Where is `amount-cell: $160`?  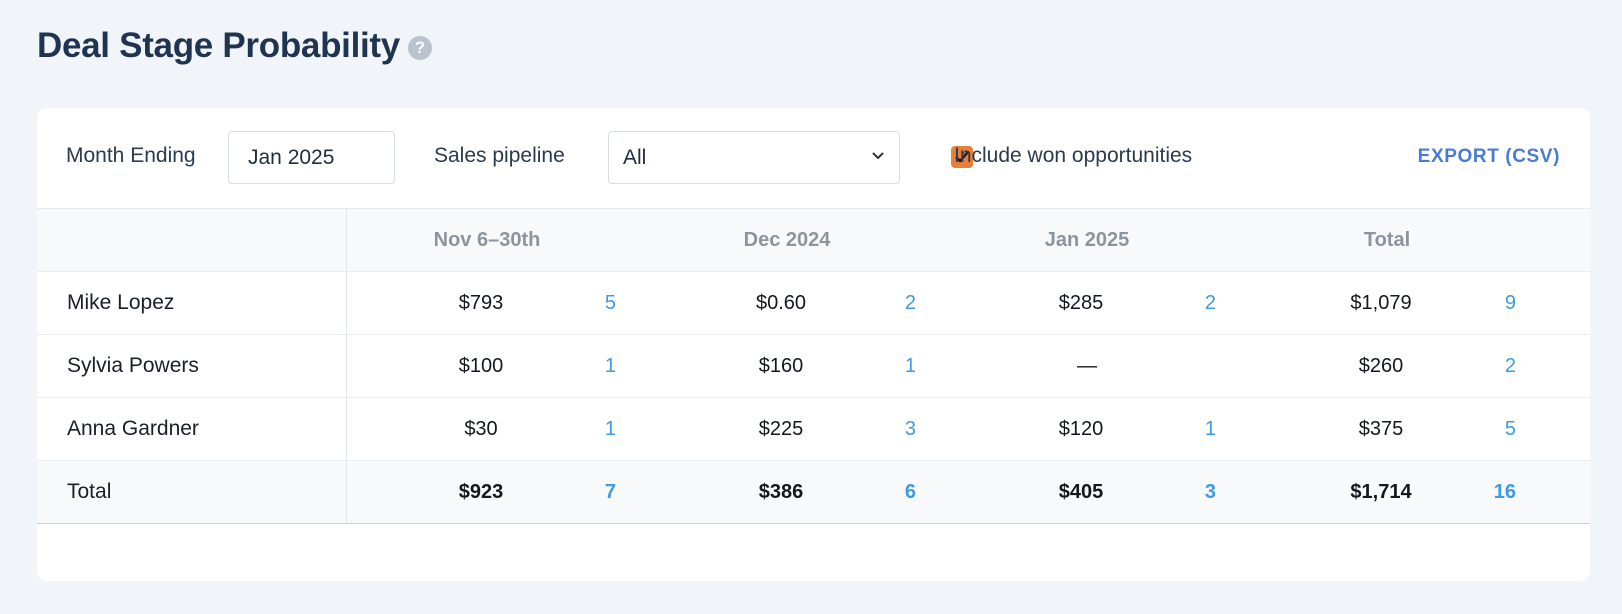 amount-cell: $160 is located at coordinates (781, 365).